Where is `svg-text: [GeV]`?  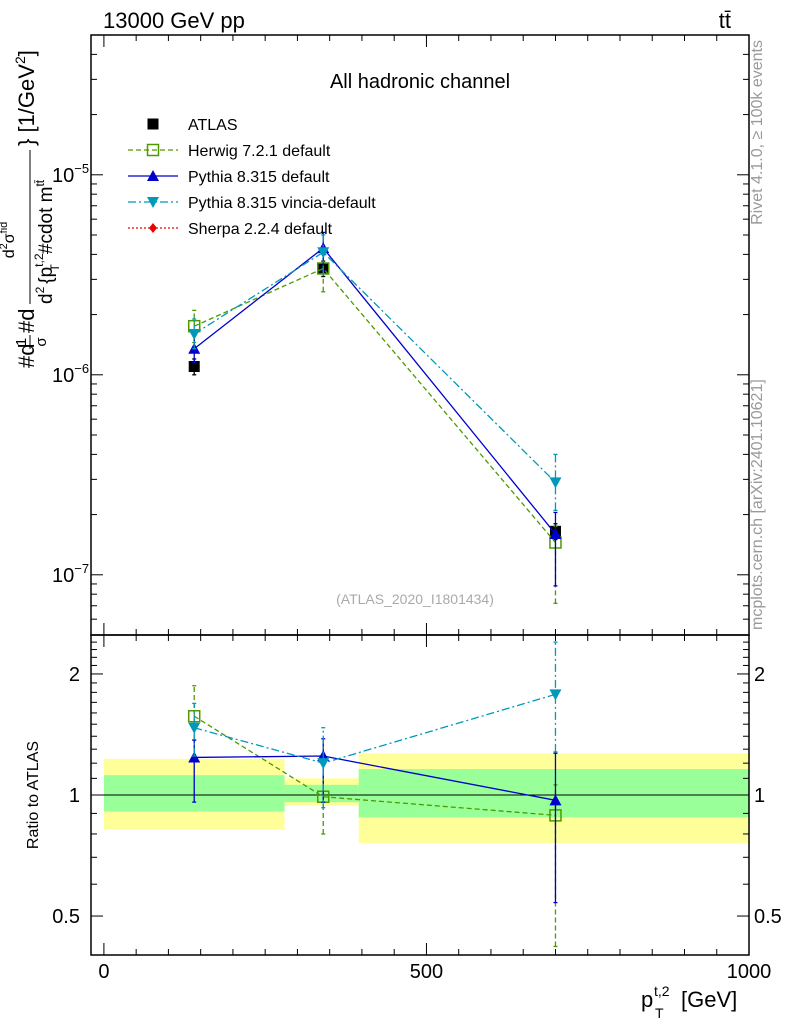 svg-text: [GeV] is located at coordinates (709, 999).